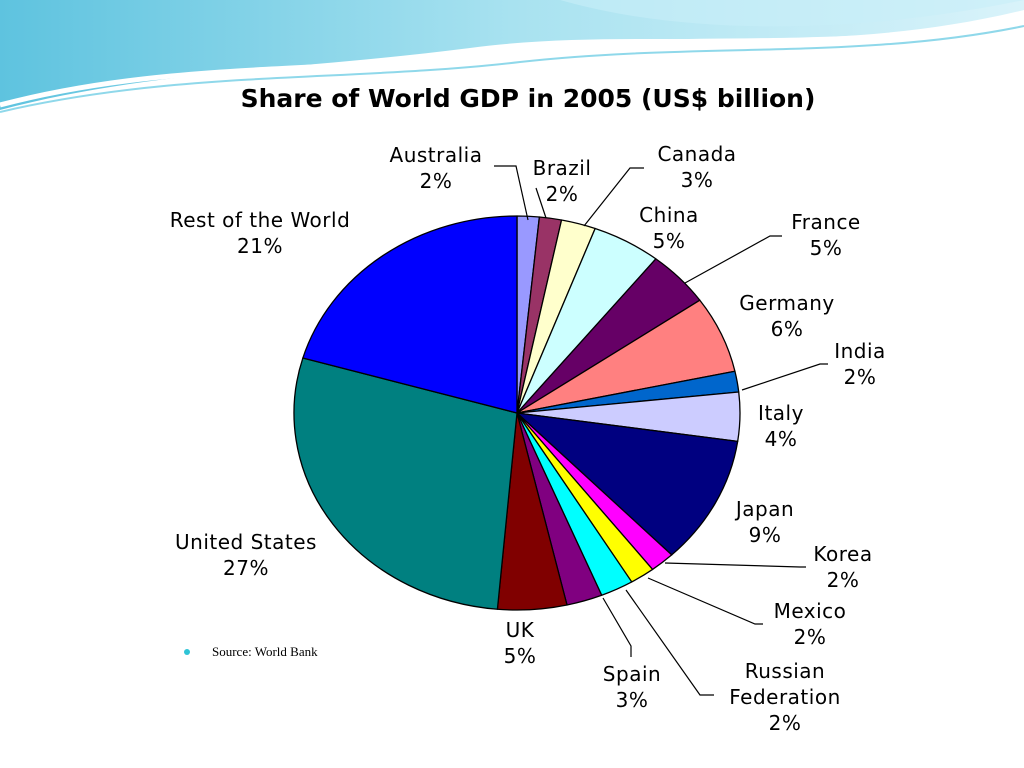 The image size is (1024, 768). I want to click on slice-label-australia: Australia 2%, so click(436, 168).